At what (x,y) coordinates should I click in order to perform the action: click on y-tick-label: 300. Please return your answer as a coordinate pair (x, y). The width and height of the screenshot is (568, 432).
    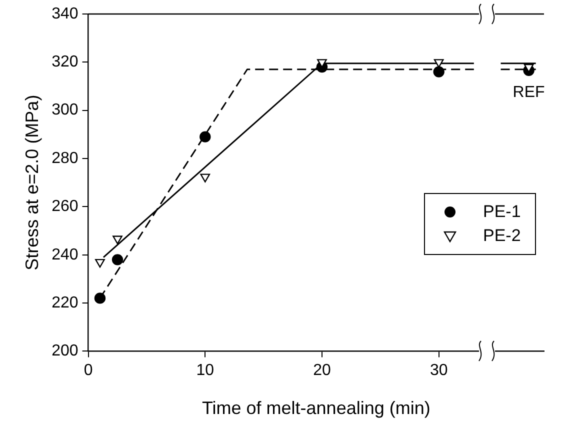
    Looking at the image, I should click on (65, 110).